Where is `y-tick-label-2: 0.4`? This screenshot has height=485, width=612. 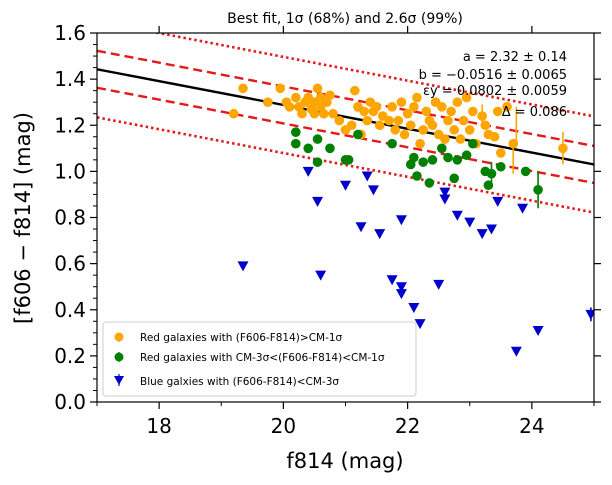 y-tick-label-2: 0.4 is located at coordinates (70, 310).